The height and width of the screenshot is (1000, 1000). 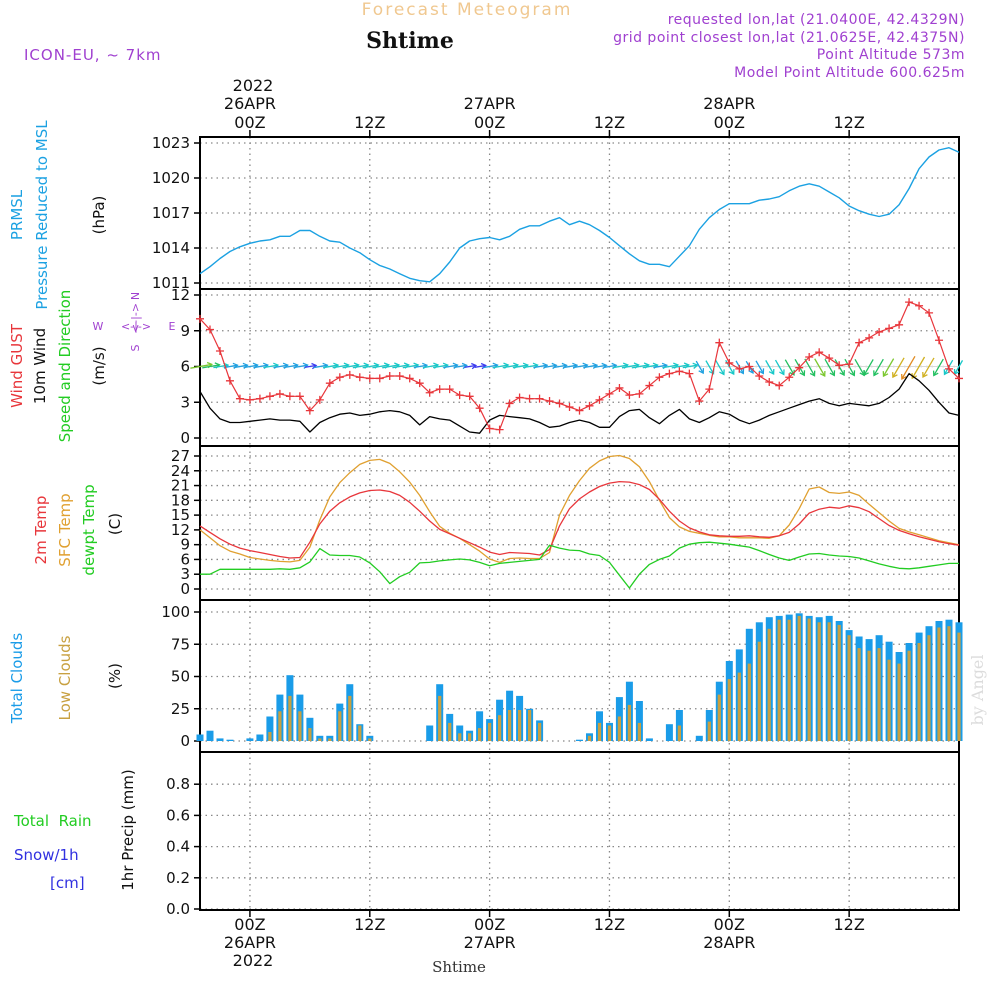 What do you see at coordinates (135, 347) in the screenshot?
I see `compass-south: S` at bounding box center [135, 347].